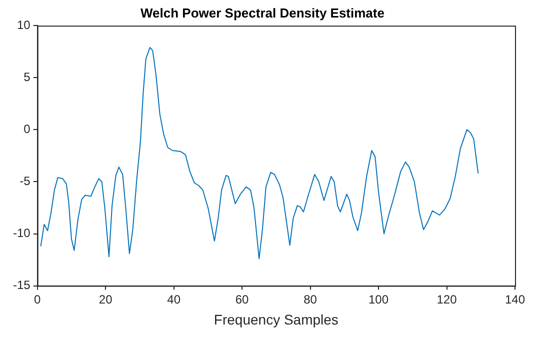  Describe the element at coordinates (515, 299) in the screenshot. I see `x-tick-label: 140` at that location.